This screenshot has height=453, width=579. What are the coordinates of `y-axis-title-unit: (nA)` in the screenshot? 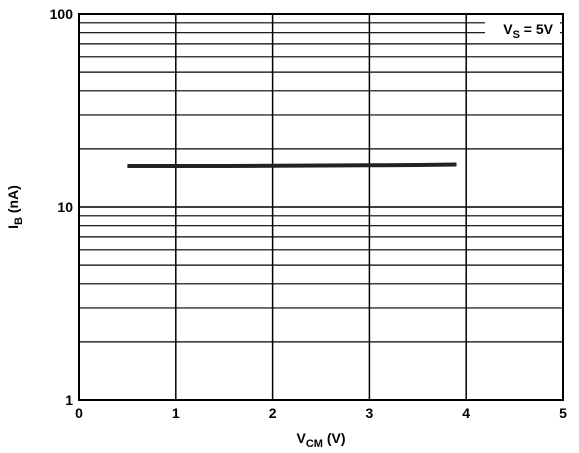 It's located at (13, 201).